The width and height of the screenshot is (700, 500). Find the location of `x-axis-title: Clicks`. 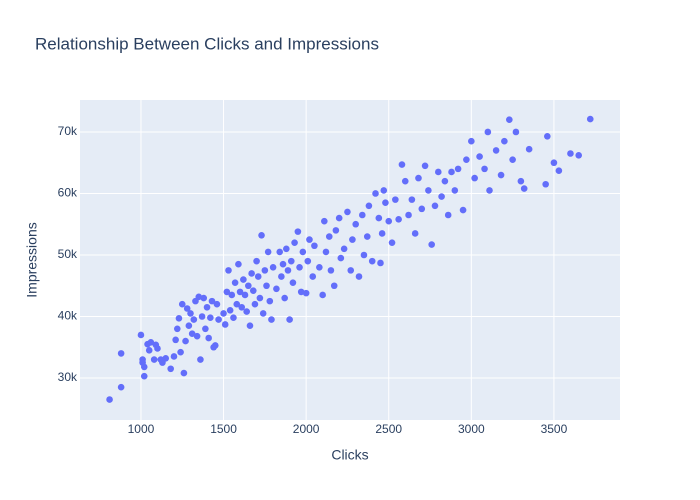

x-axis-title: Clicks is located at coordinates (349, 455).